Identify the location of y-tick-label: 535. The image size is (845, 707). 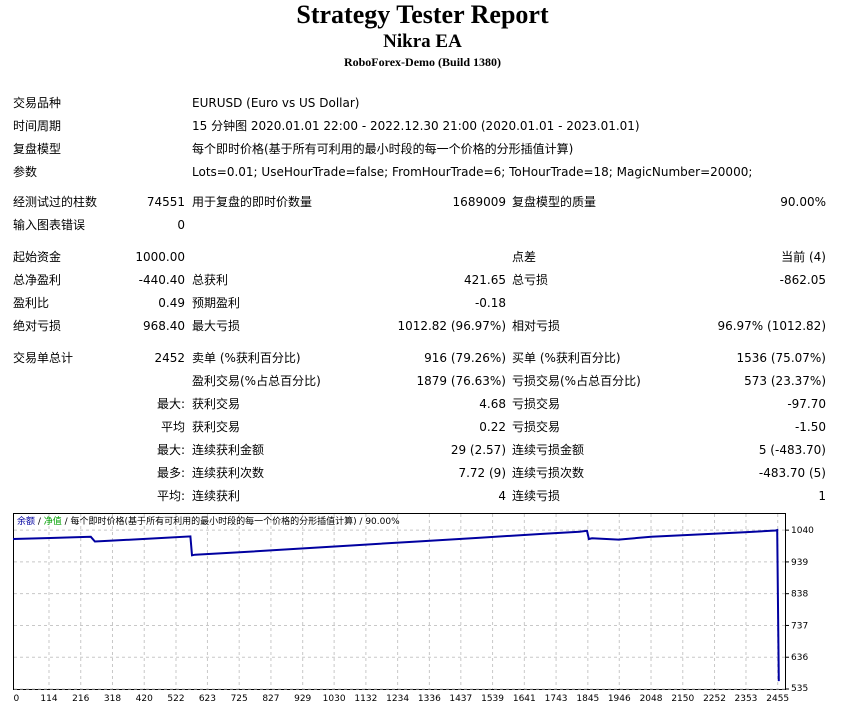
(799, 689).